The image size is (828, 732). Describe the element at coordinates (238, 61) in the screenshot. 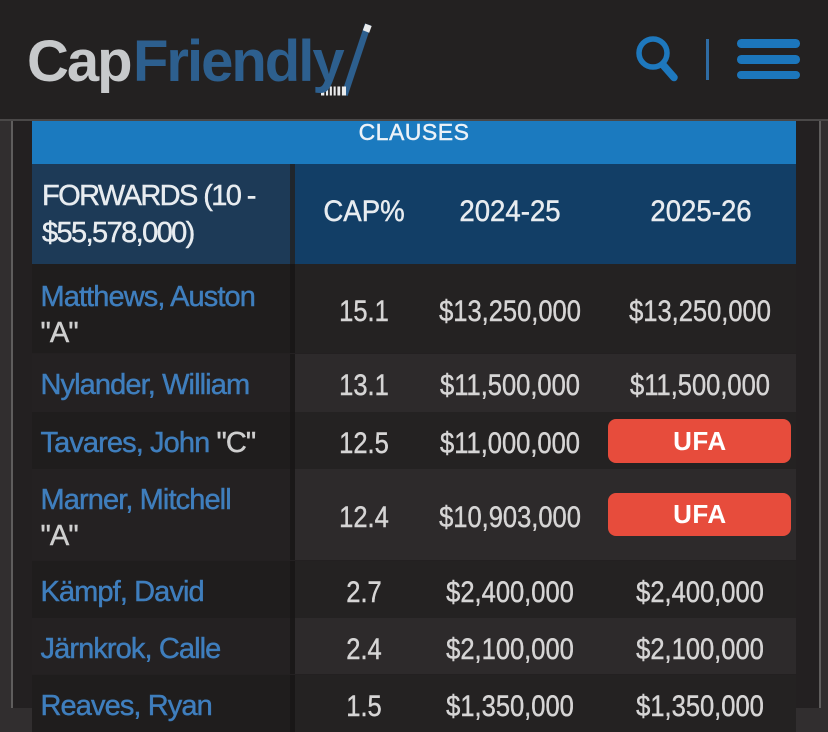

I see `svg-text: Friendly` at that location.